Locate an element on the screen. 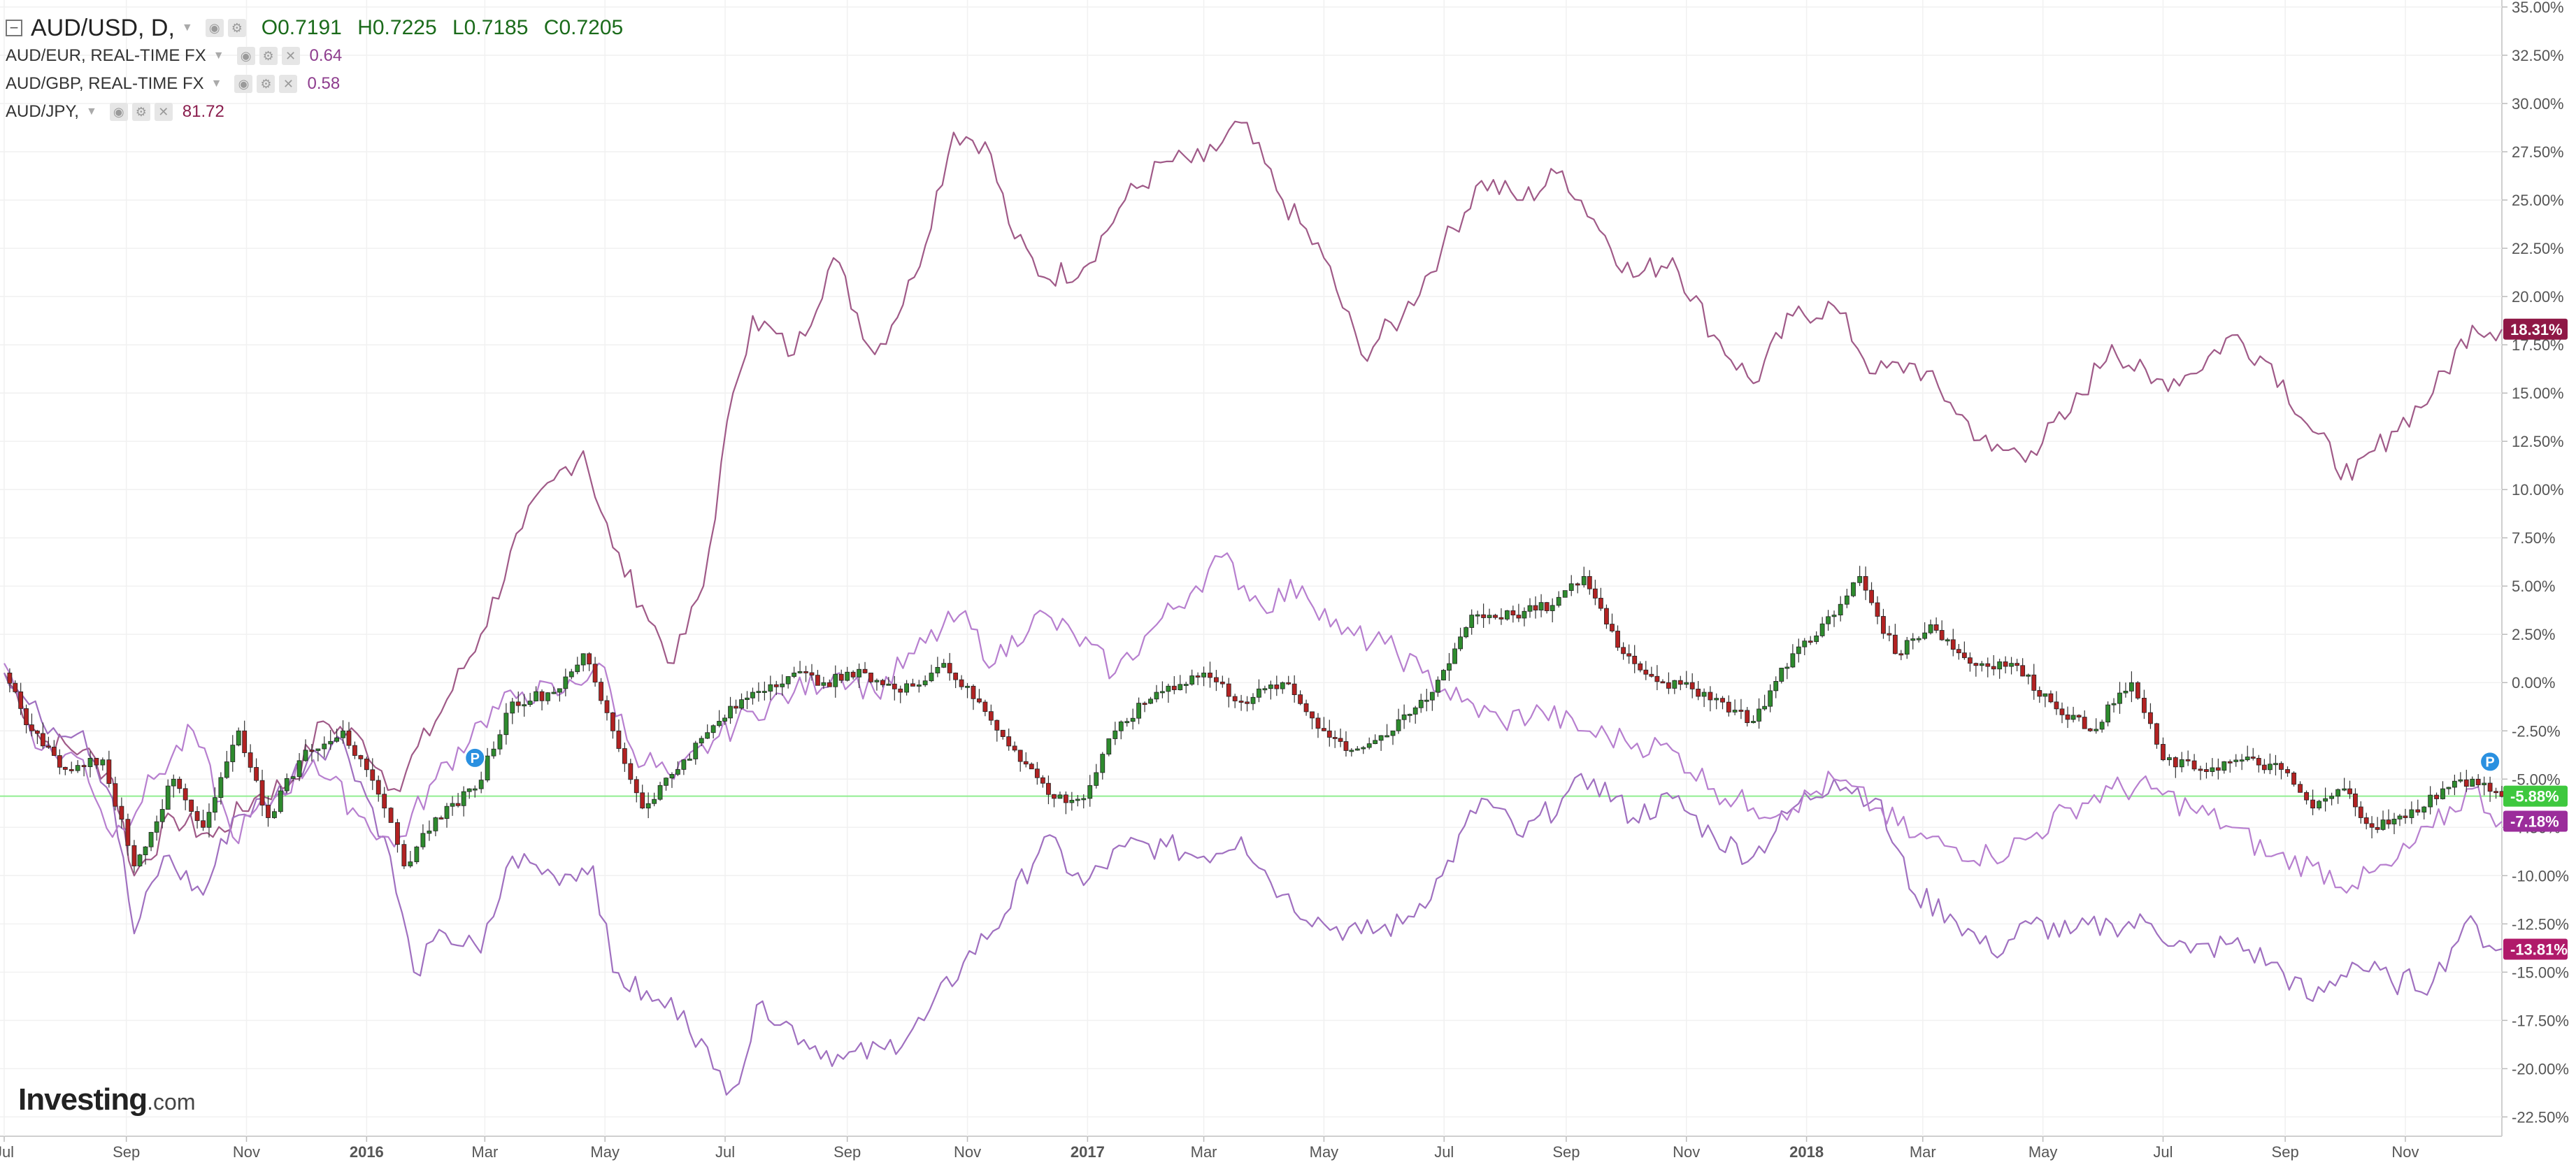 The height and width of the screenshot is (1167, 2576). collapse-icon: − is located at coordinates (14, 28).